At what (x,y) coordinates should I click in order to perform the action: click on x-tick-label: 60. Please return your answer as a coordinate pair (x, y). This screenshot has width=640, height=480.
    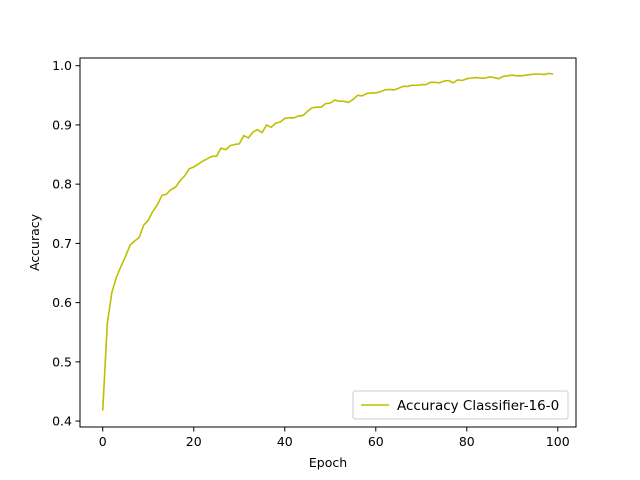
    Looking at the image, I should click on (376, 441).